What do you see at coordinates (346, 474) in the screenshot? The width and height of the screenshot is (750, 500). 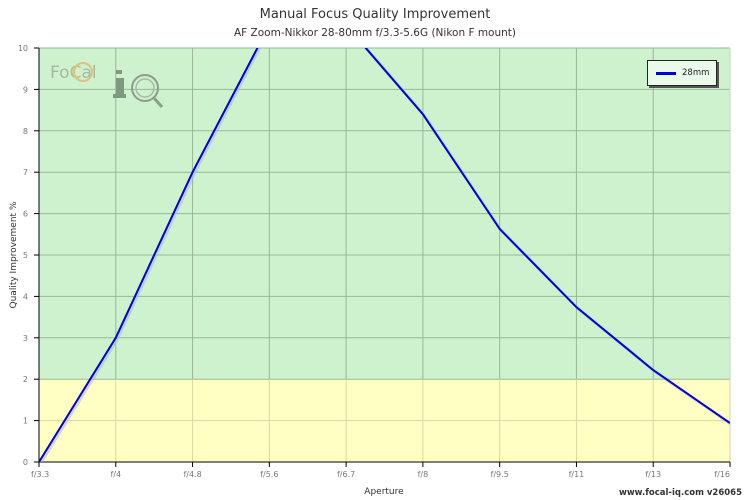 I see `x-tick-label: f/6.7` at bounding box center [346, 474].